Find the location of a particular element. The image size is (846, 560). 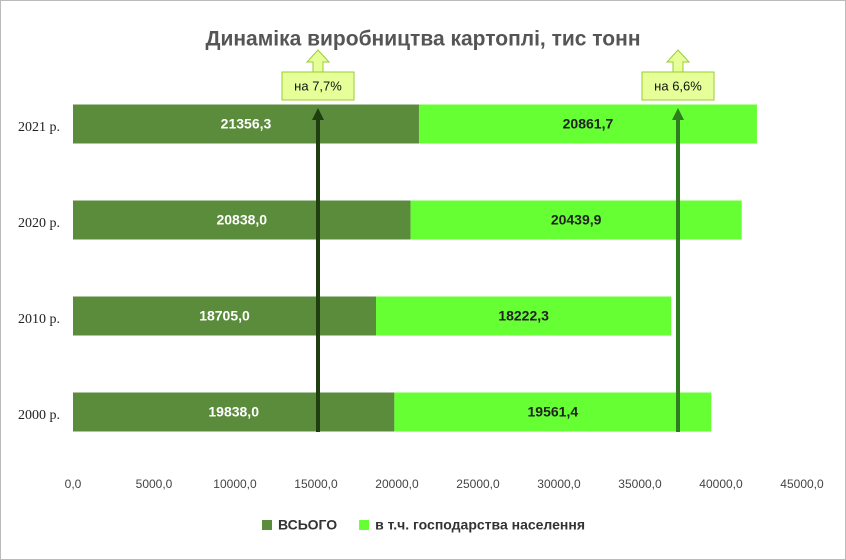

data-label: 20838,0 is located at coordinates (241, 220).